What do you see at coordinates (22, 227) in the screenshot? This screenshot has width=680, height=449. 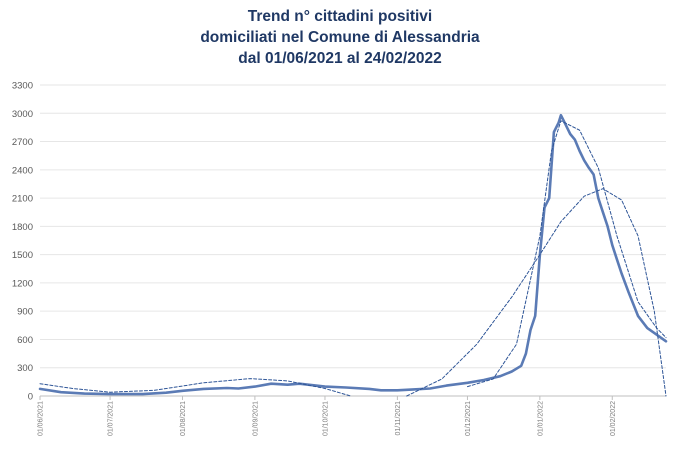 I see `y-tick-label: 1800` at bounding box center [22, 227].